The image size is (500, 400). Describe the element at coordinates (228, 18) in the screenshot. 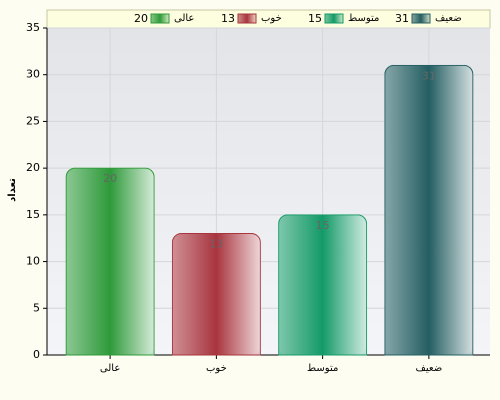

I see `legend-value: 13` at that location.